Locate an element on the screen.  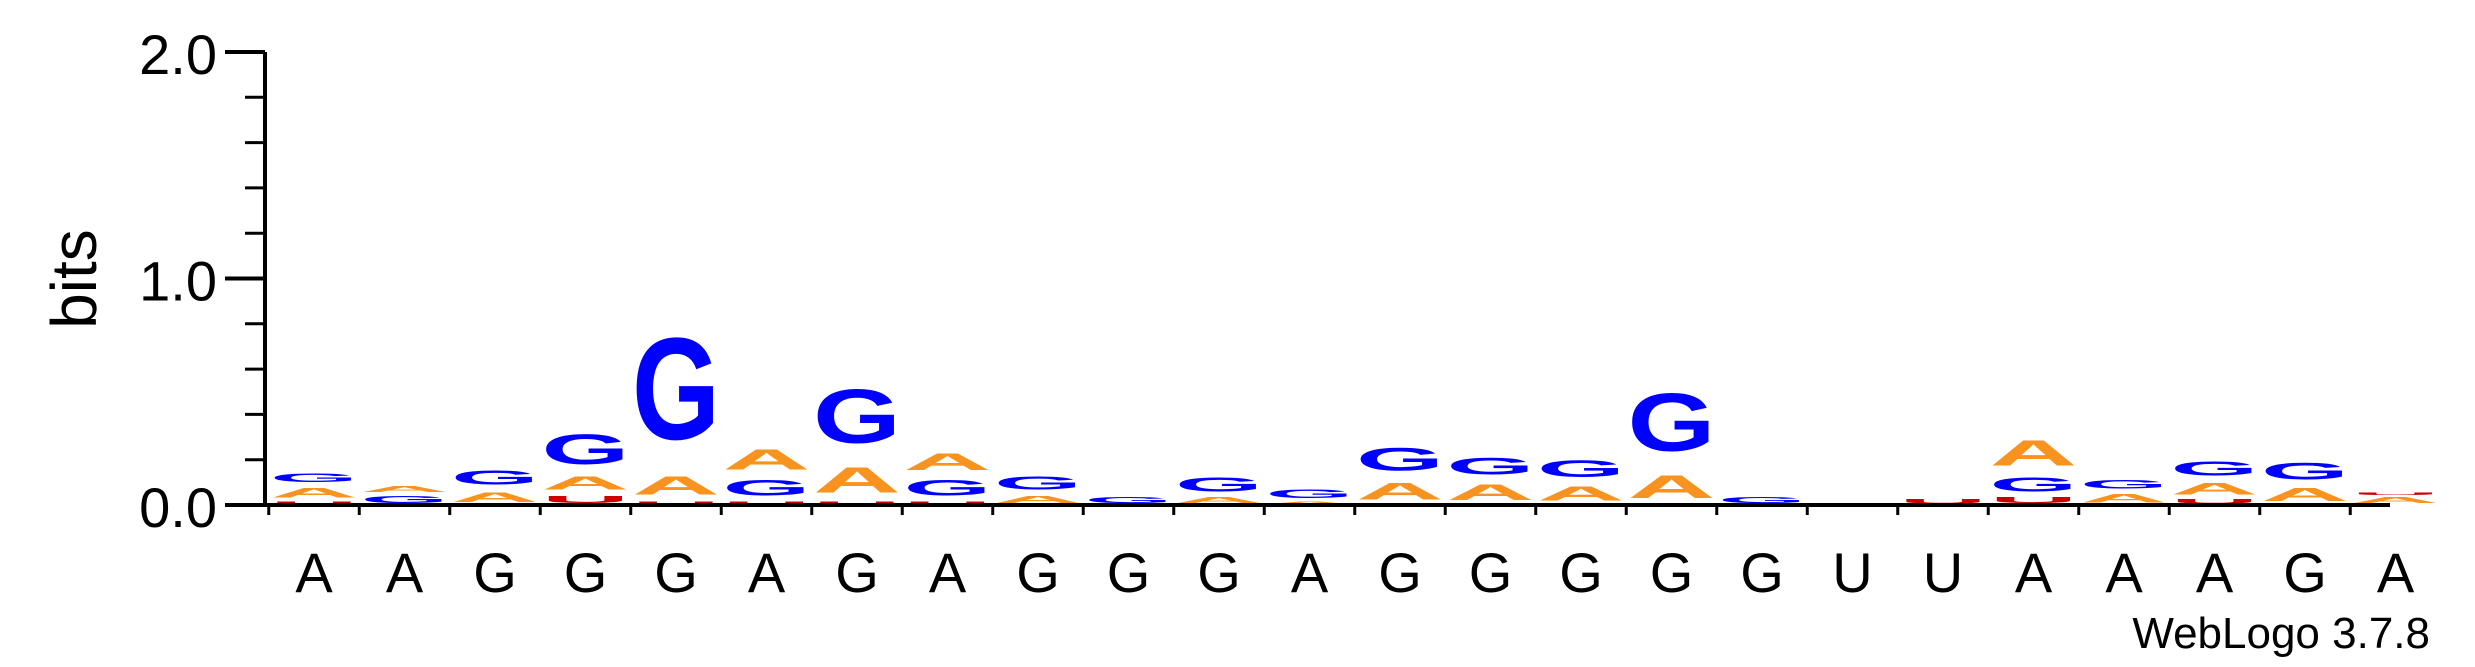
y-tick-label: 2.0 is located at coordinates (178, 54).